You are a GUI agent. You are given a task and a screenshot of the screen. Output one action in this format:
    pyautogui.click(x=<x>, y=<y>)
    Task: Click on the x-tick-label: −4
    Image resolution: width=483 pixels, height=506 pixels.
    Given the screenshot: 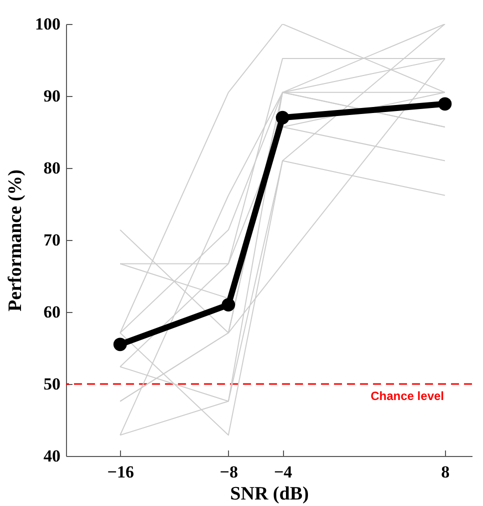 What is the action you would take?
    pyautogui.click(x=283, y=472)
    